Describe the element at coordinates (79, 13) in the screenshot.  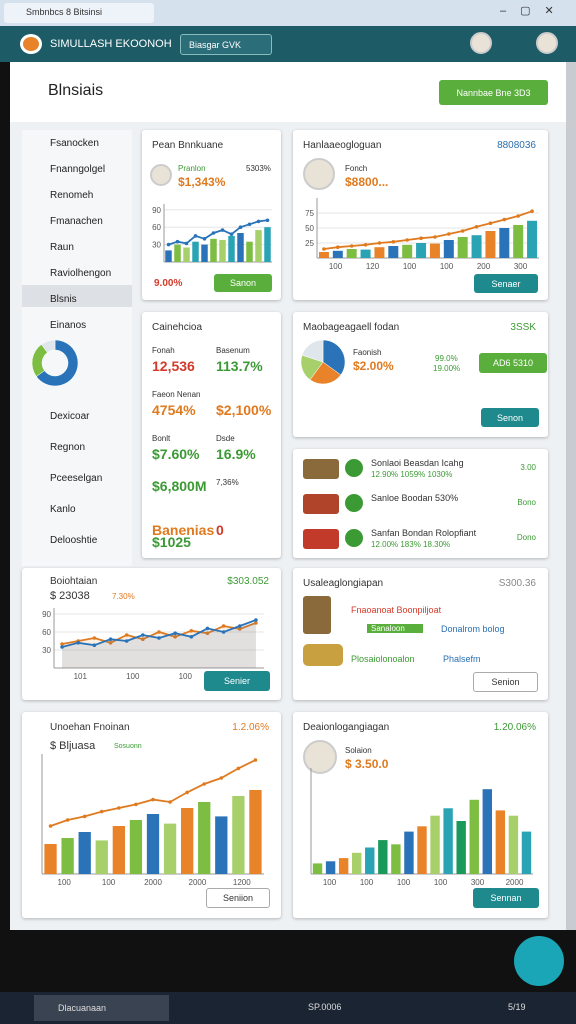
I see `tab: Smbnbcs 8 Bitsinsi` at that location.